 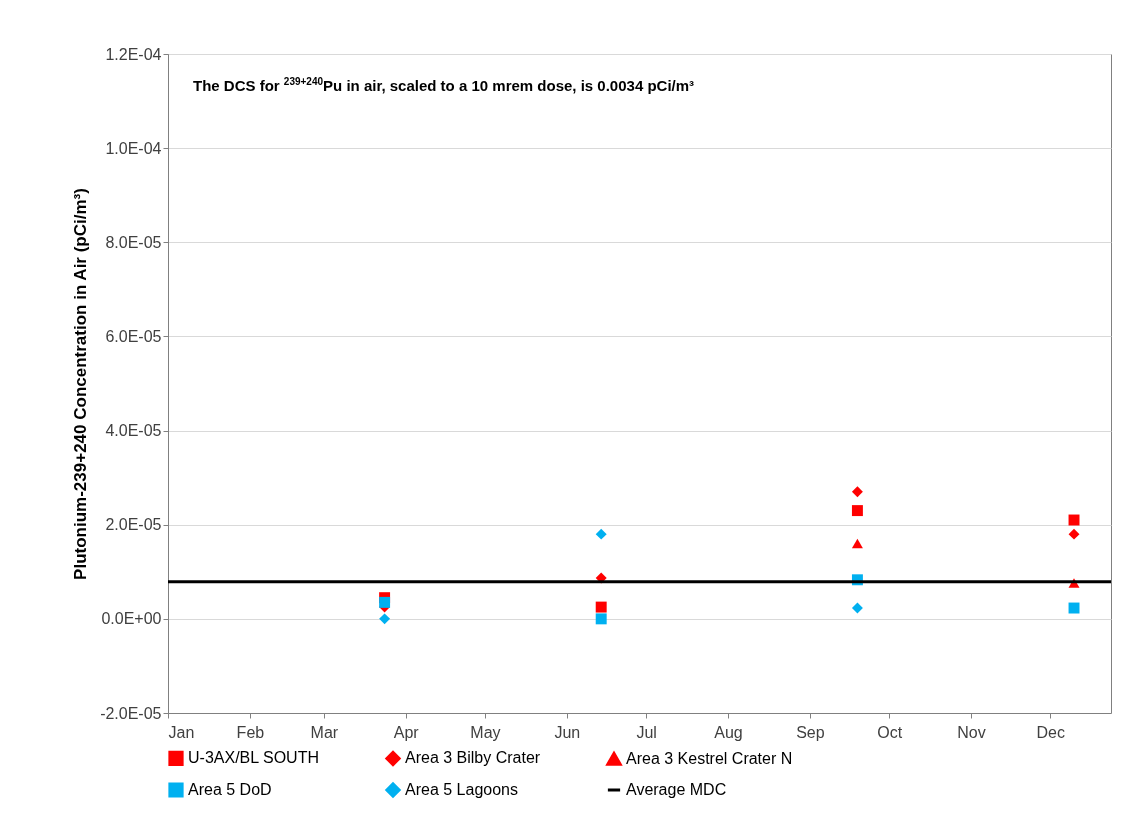 I want to click on y-tick-label: 1.0E-04, so click(x=133, y=148).